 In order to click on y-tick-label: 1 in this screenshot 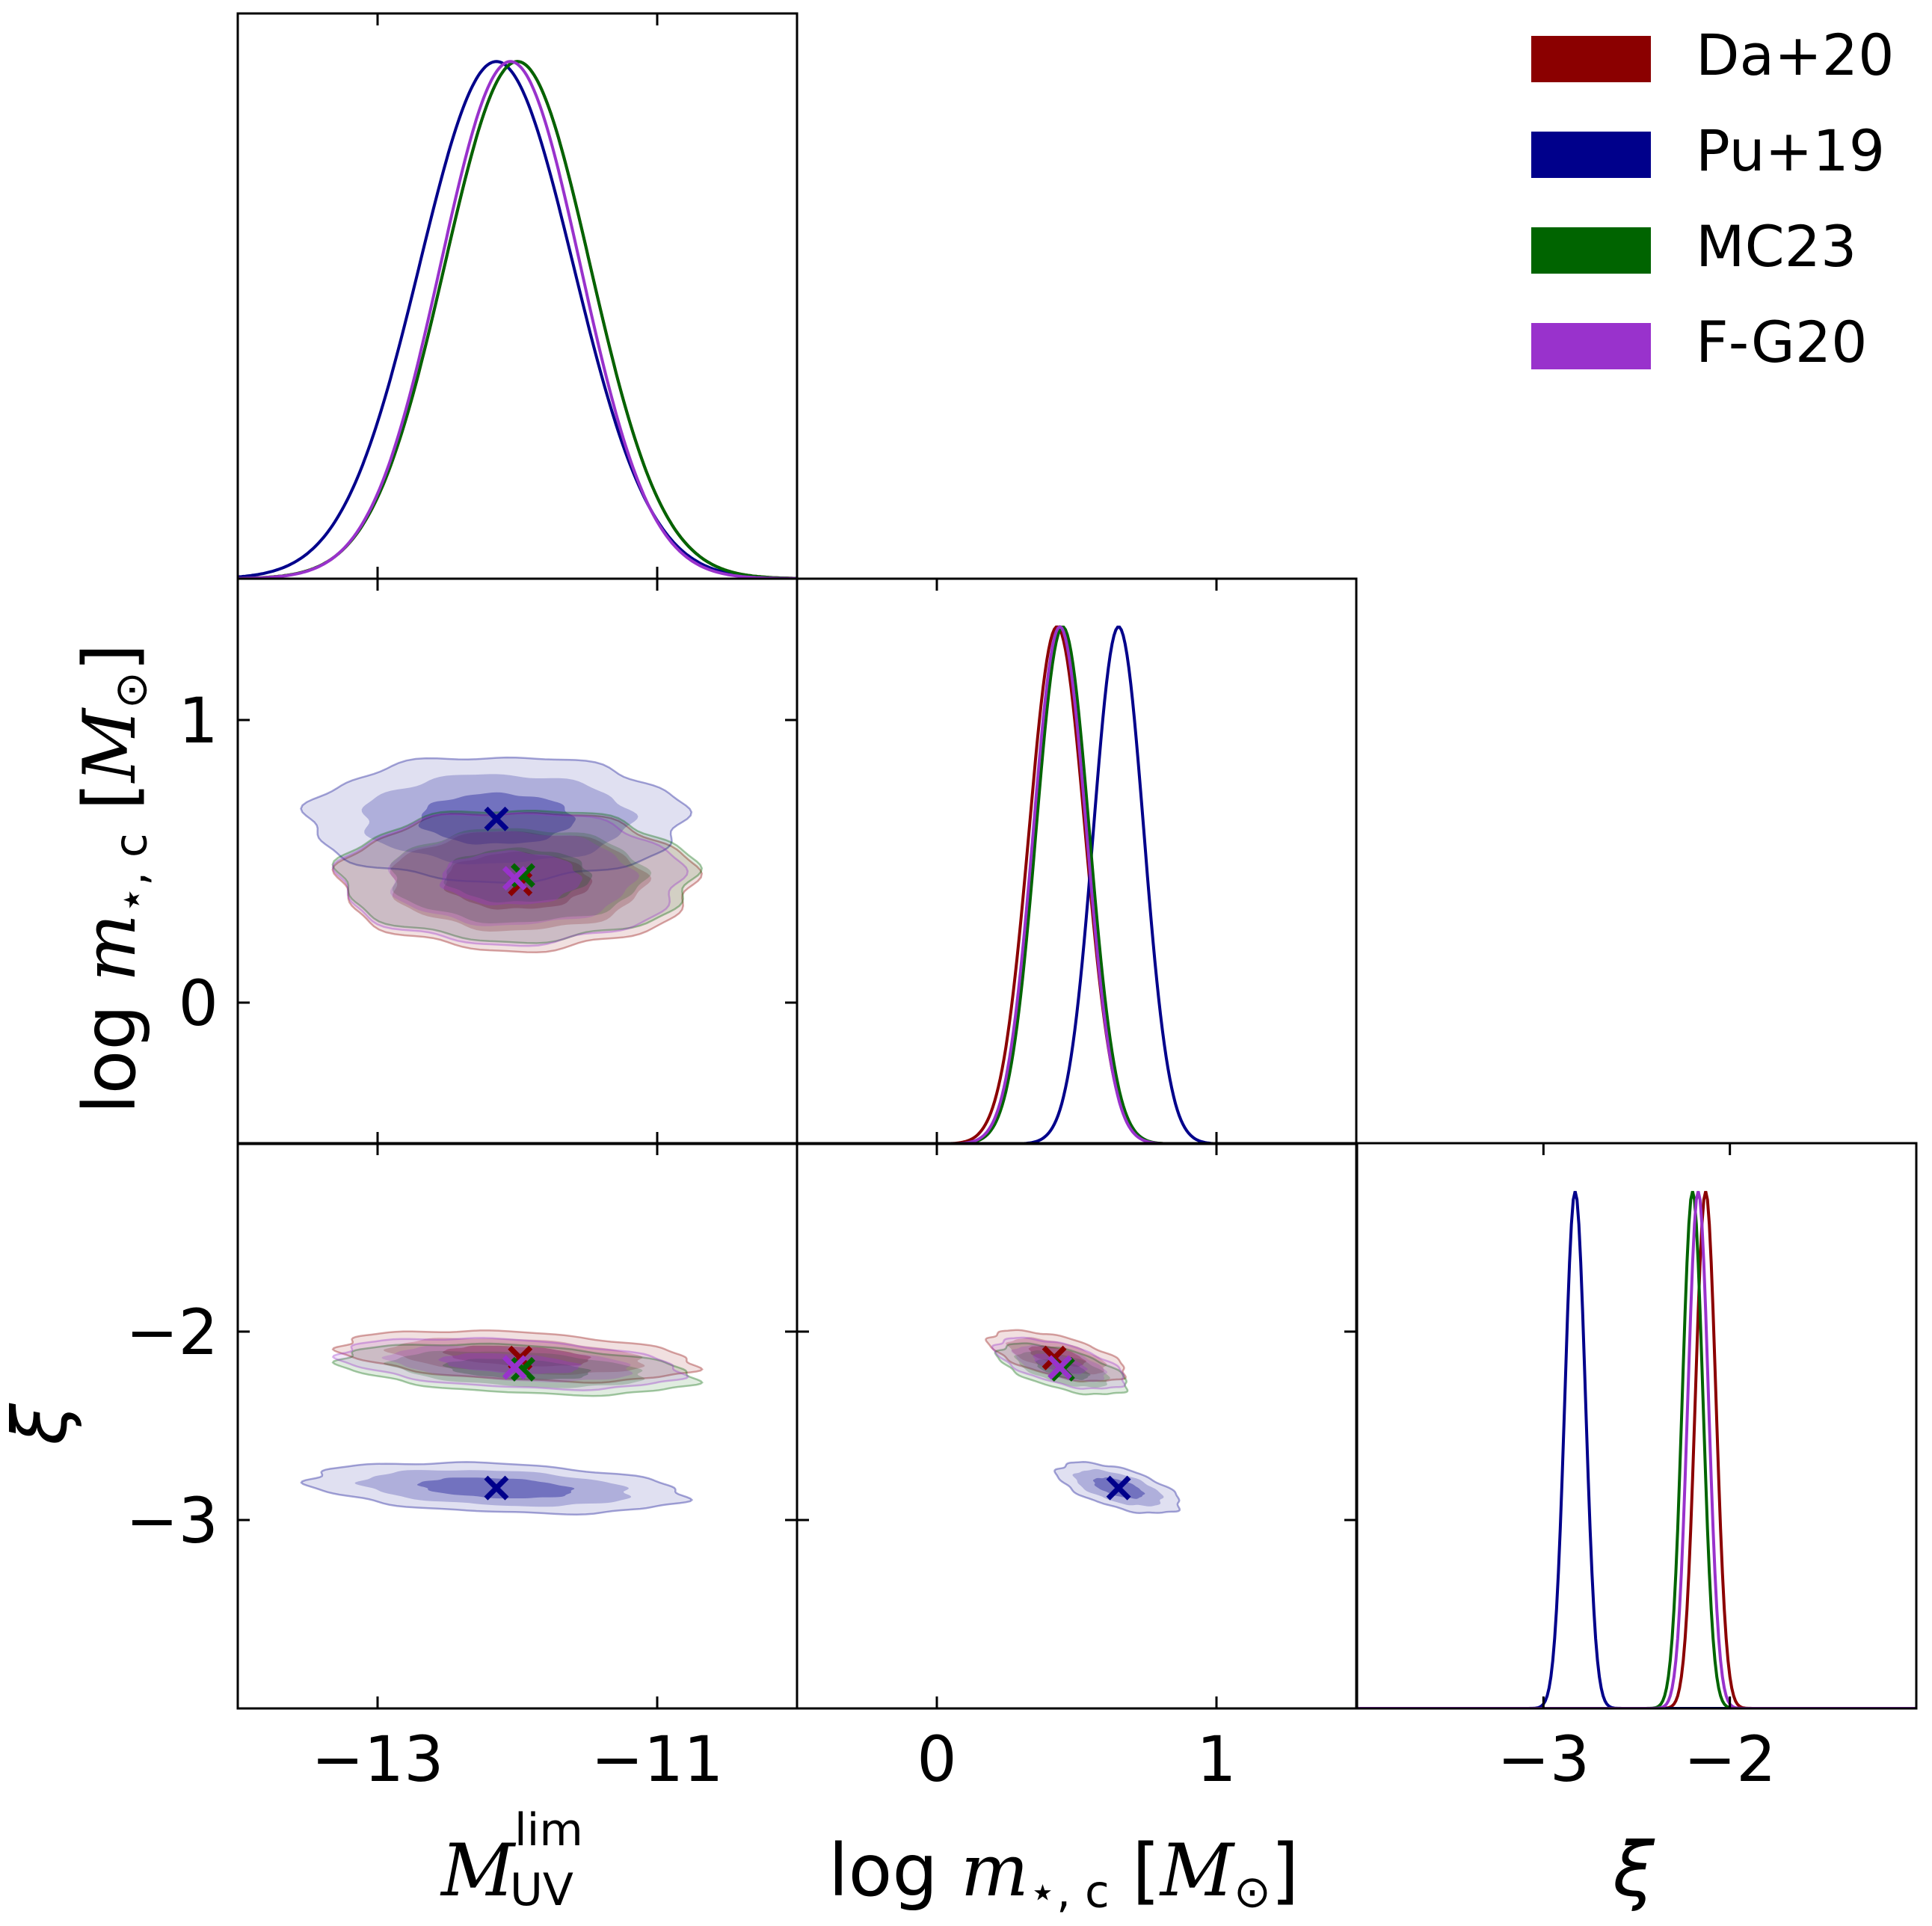, I will do `click(198, 720)`.